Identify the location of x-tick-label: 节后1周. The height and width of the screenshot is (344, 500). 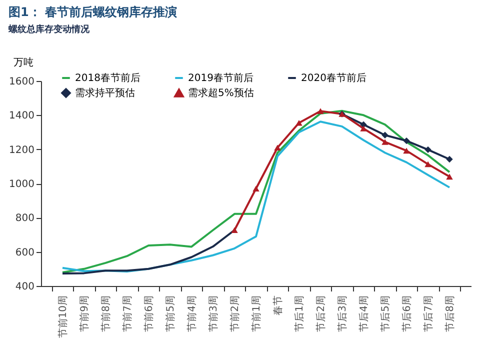
(300, 314).